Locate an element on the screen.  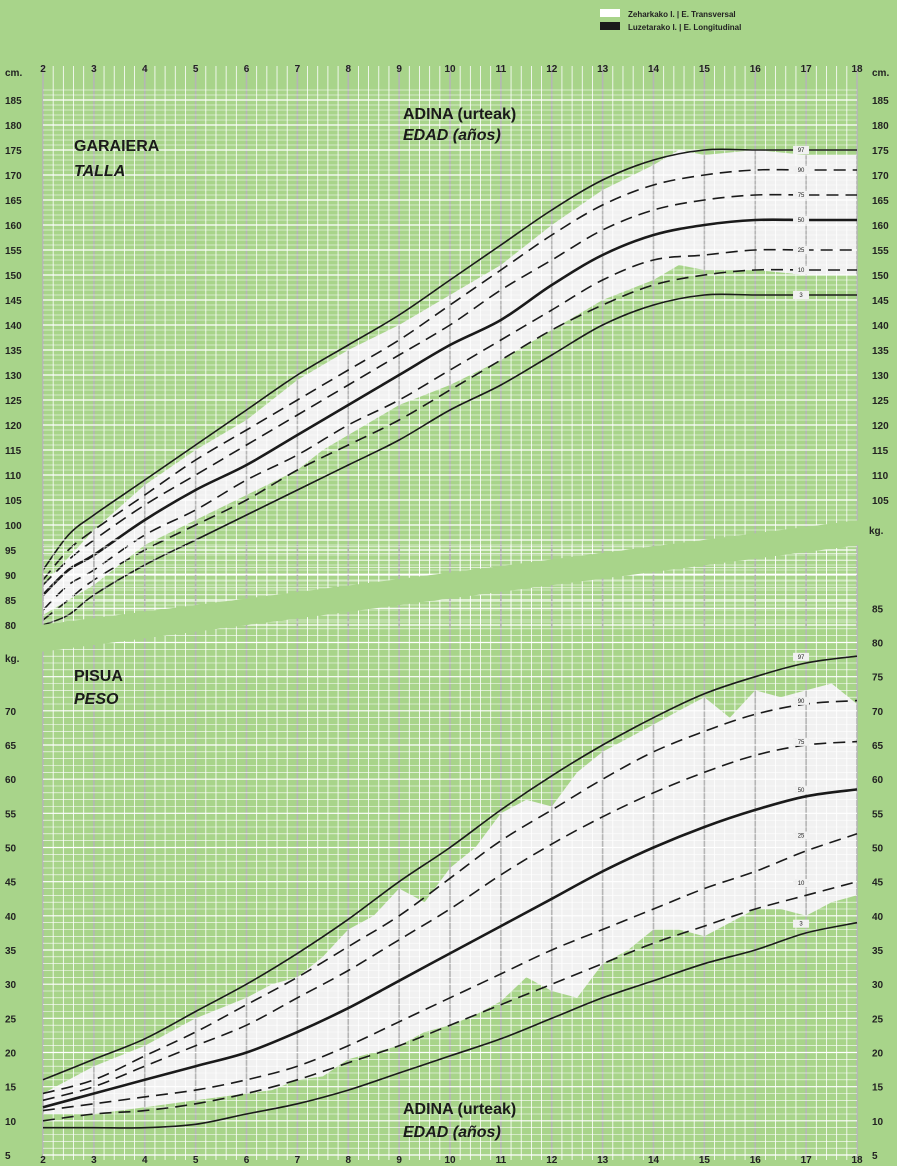
height-unit-right: cm. is located at coordinates (880, 73).